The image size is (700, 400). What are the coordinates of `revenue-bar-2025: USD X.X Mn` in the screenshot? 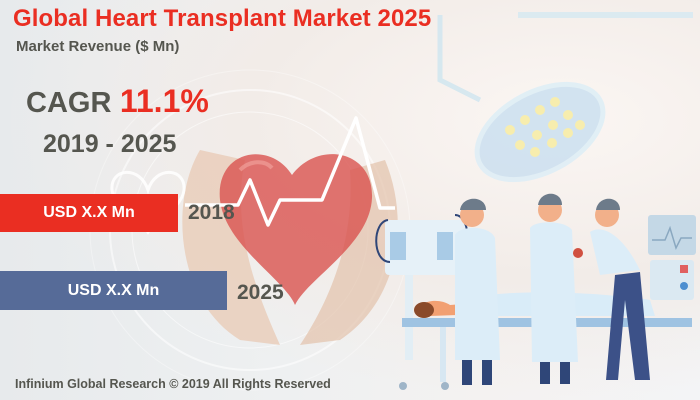 It's located at (113, 290).